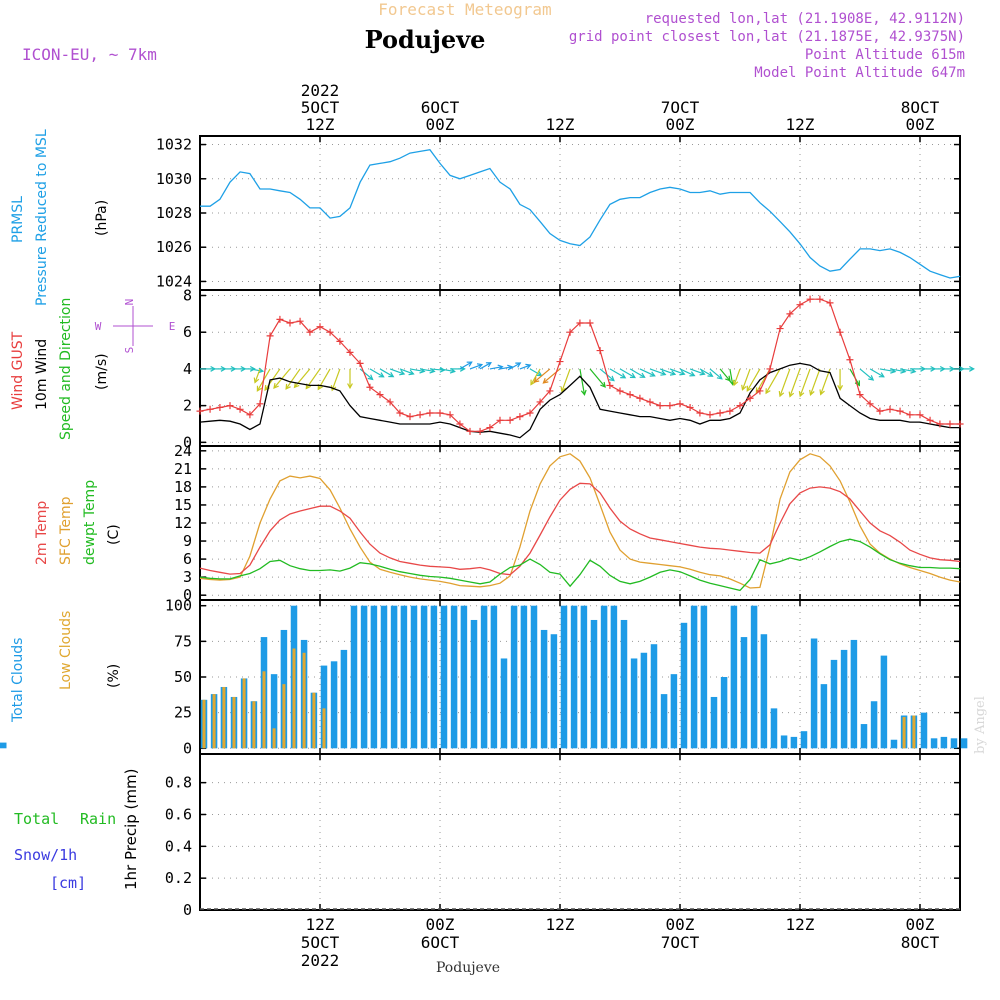 The image size is (1000, 1000). What do you see at coordinates (178, 814) in the screenshot?
I see `y-tick-label: 0.6` at bounding box center [178, 814].